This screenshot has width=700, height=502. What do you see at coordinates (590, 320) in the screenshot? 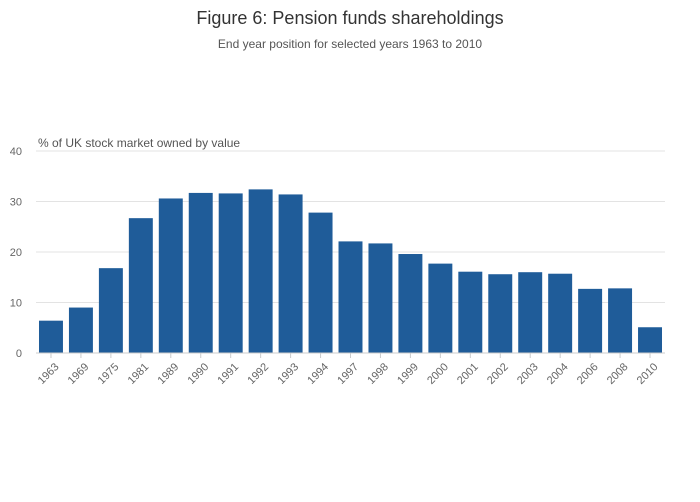
I see `bar-2006` at bounding box center [590, 320].